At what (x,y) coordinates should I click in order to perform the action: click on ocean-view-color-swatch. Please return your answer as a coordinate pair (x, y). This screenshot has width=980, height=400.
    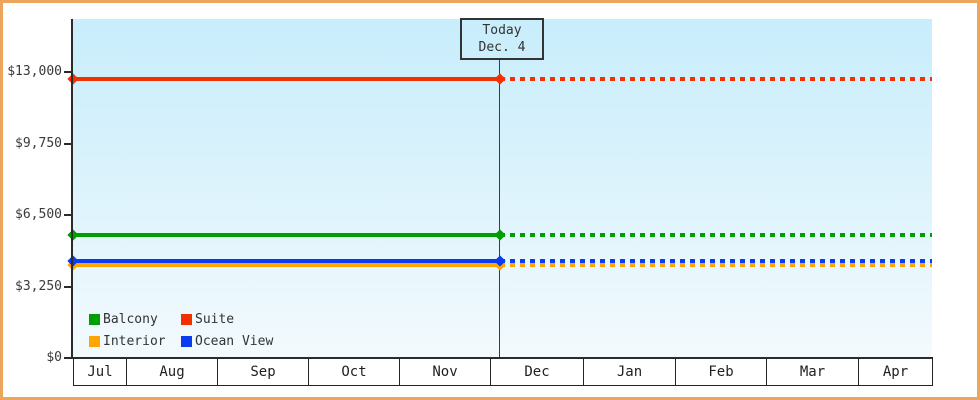
    Looking at the image, I should click on (186, 341).